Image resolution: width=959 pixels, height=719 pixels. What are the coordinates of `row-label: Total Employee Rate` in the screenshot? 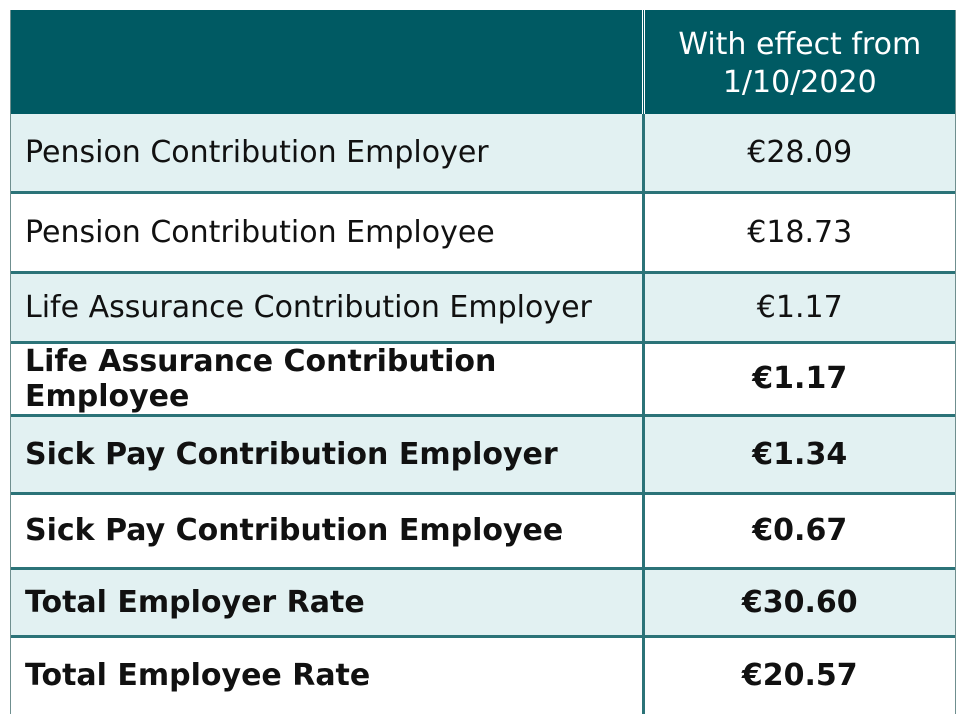 It's located at (327, 675).